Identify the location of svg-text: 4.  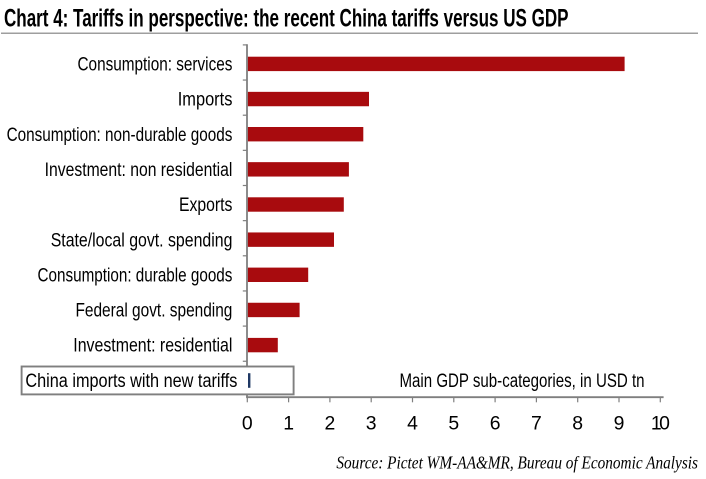
(412, 424).